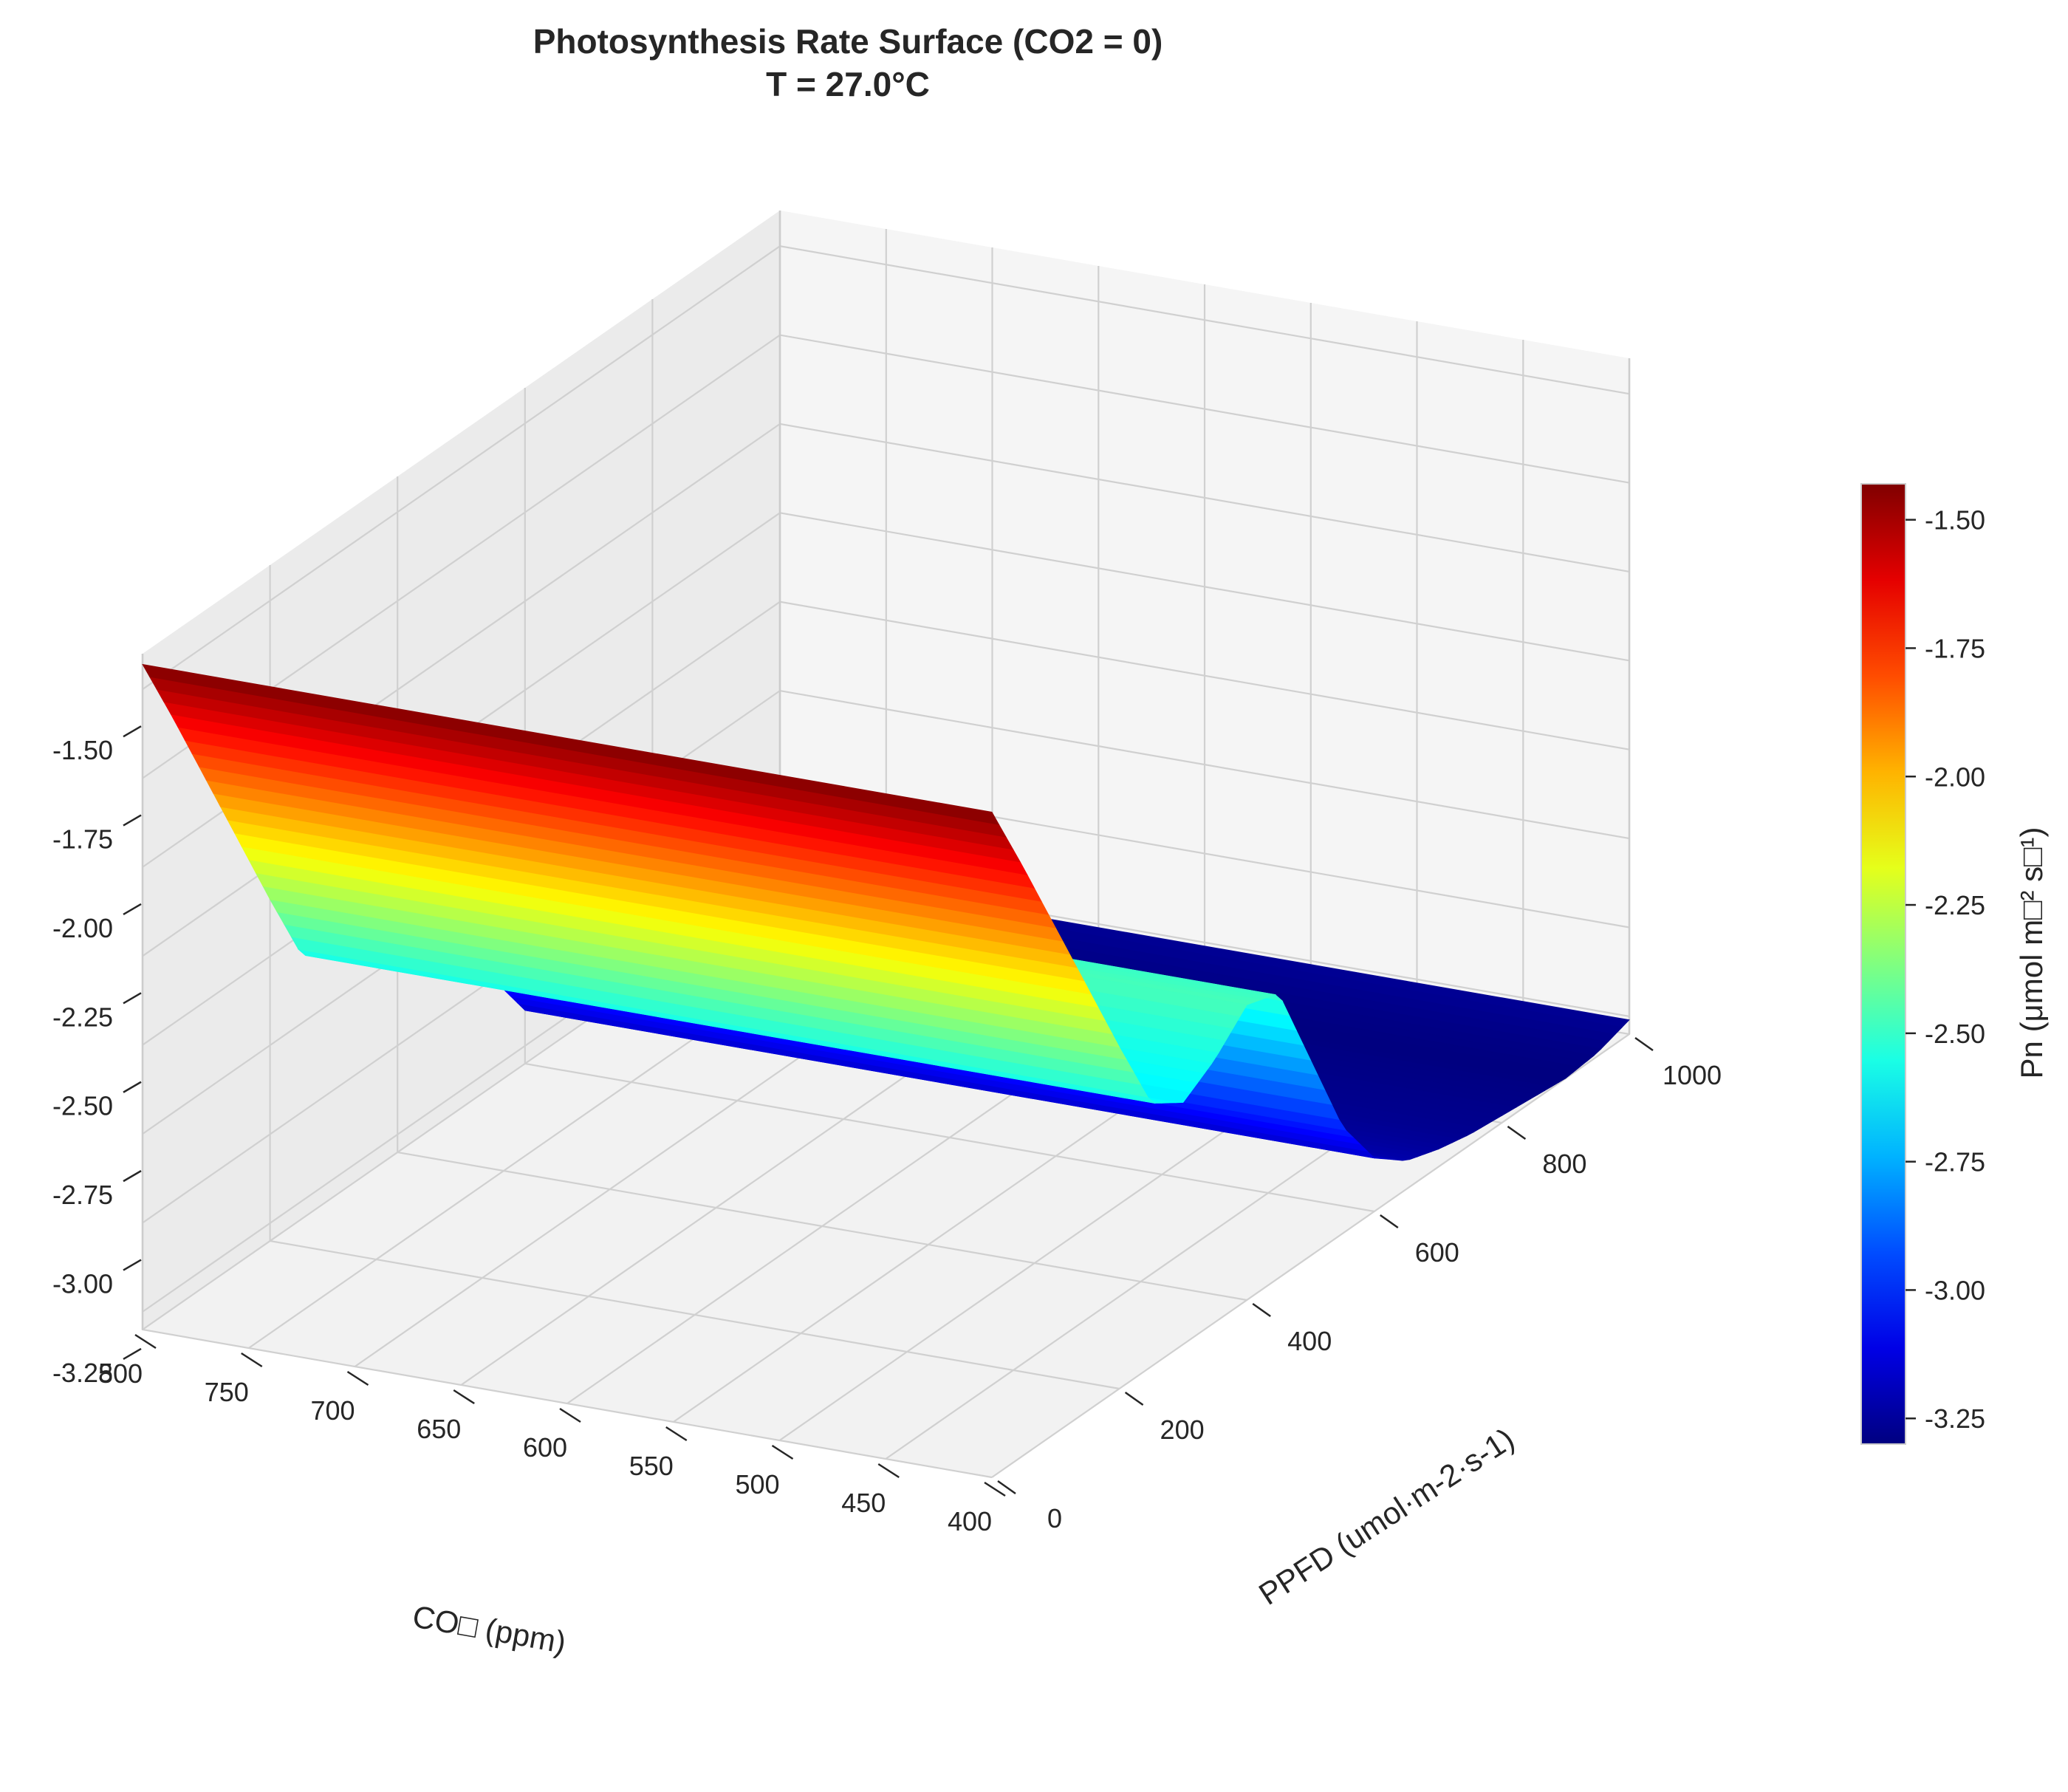  Describe the element at coordinates (1693, 1075) in the screenshot. I see `y-tick-label: 1000` at that location.